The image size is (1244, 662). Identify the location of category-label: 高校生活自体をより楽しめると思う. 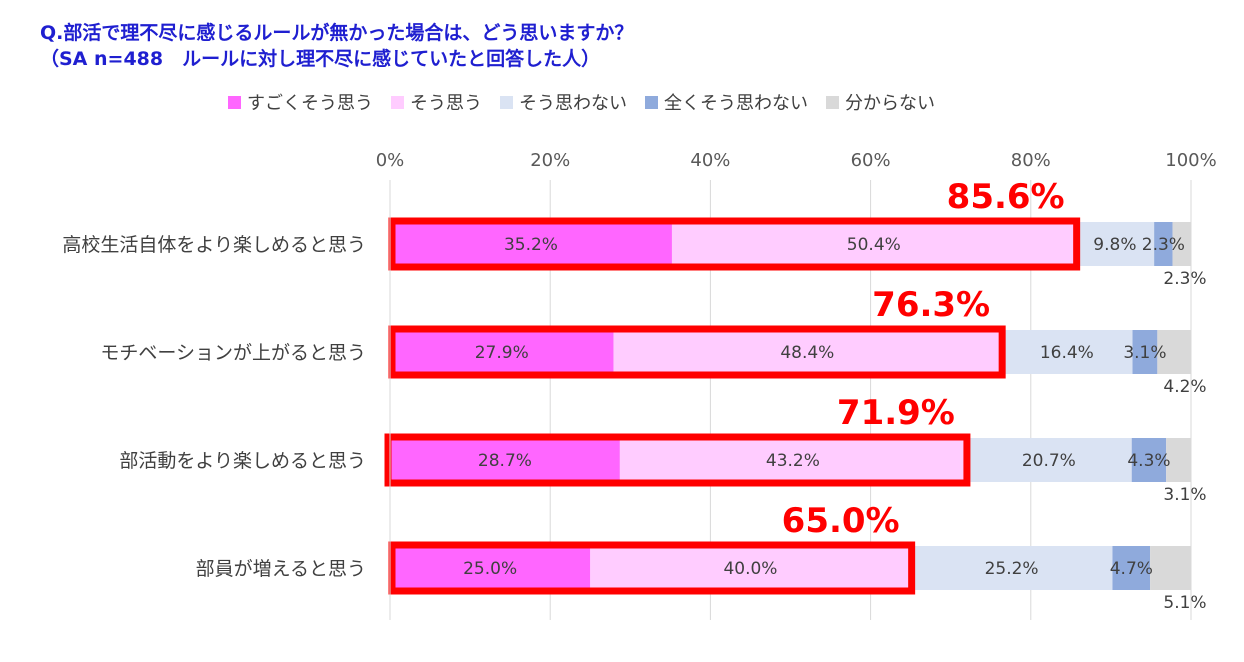
(214, 245).